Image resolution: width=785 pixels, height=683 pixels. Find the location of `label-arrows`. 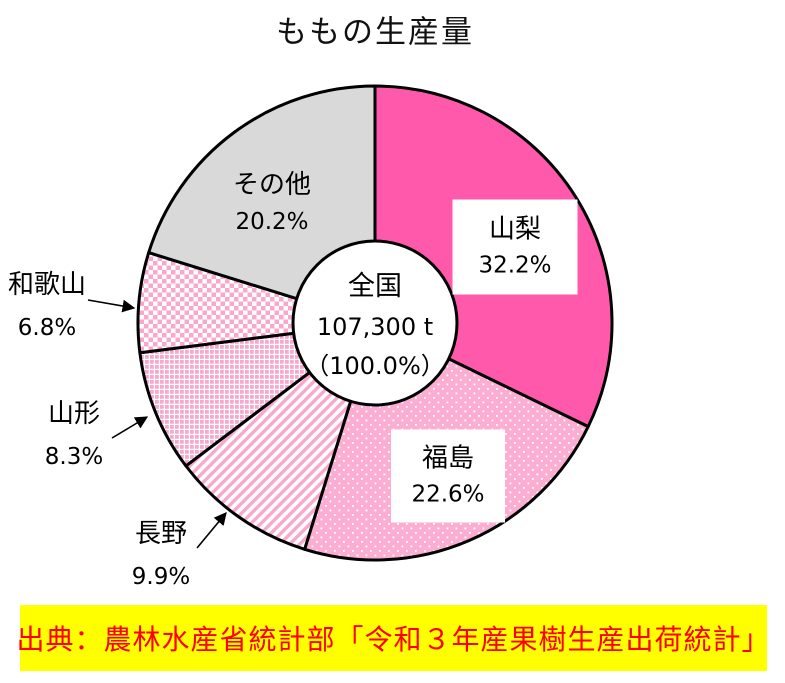

label-arrows is located at coordinates (157, 424).